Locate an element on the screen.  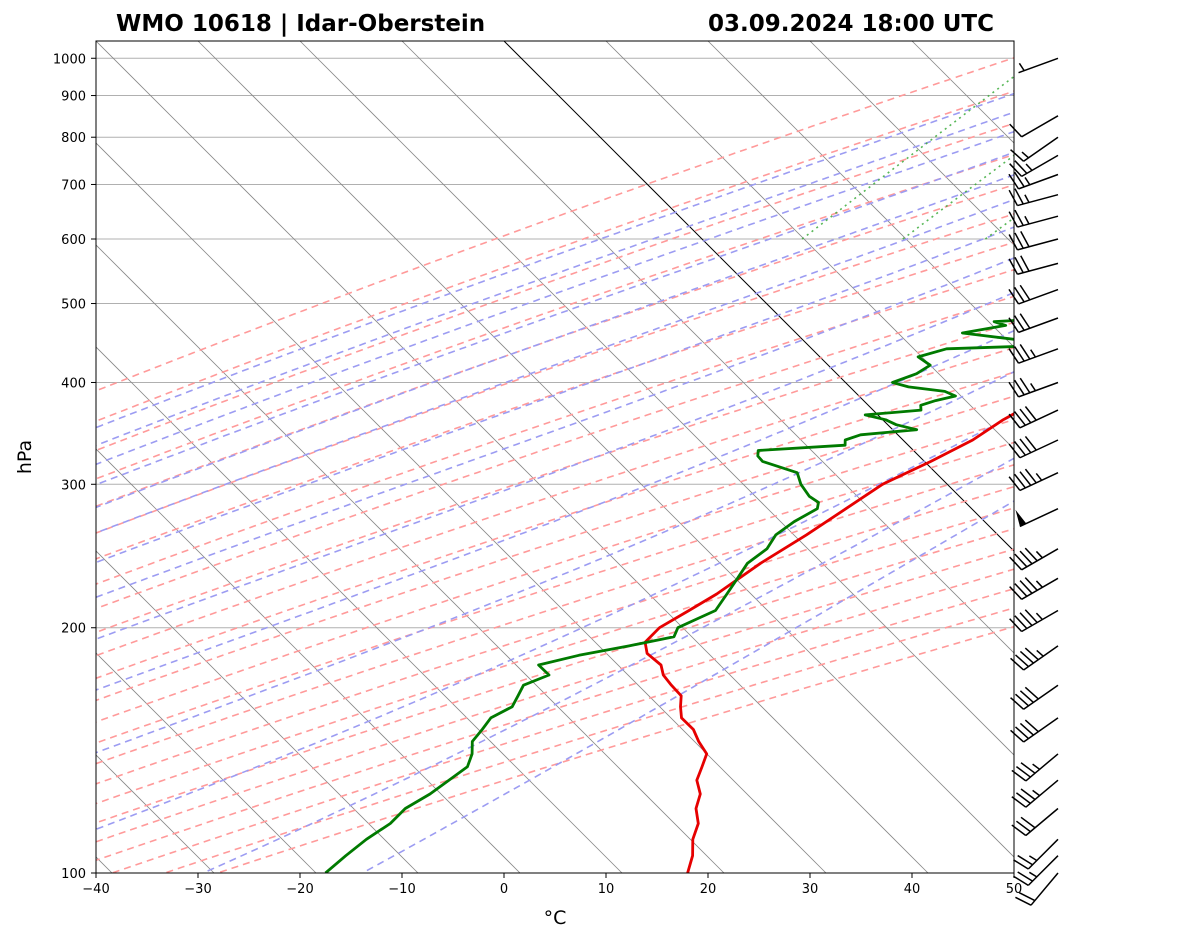
y-tick-label: 600 is located at coordinates (73, 240).